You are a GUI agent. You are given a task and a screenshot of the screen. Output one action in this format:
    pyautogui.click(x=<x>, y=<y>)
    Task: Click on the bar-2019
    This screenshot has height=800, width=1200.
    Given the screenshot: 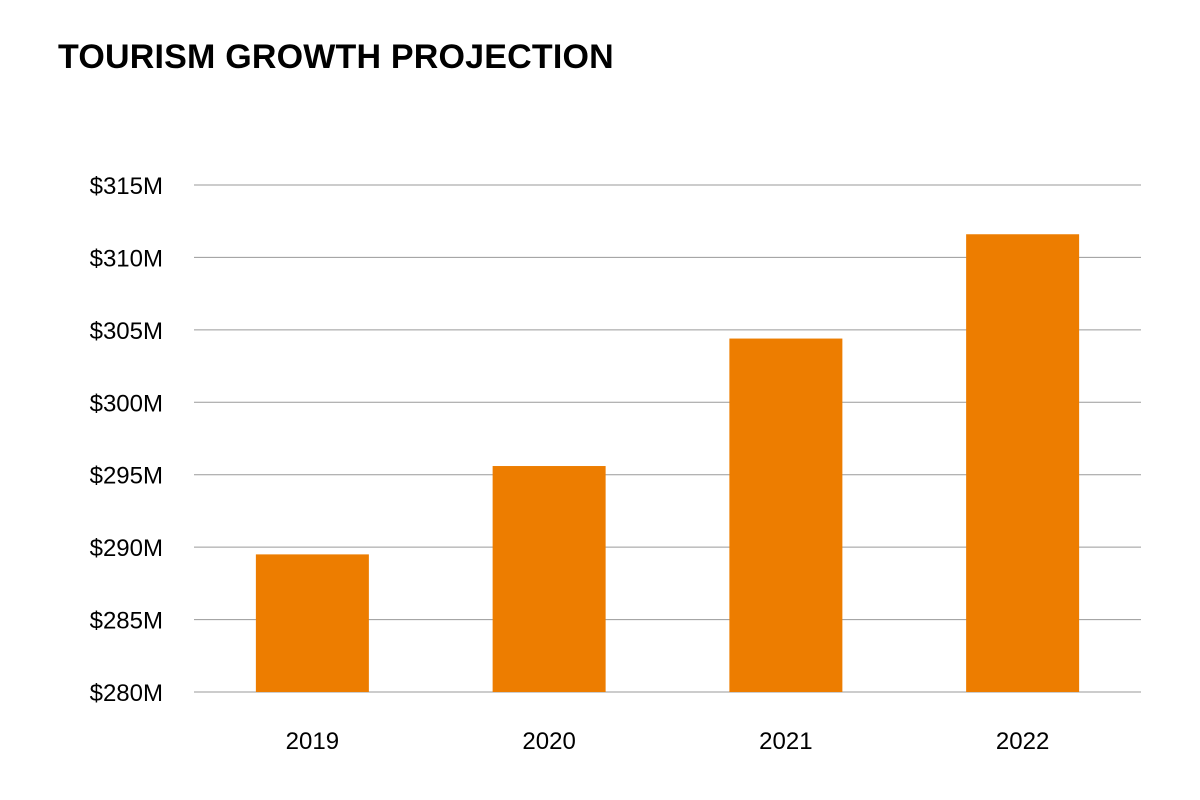 What is the action you would take?
    pyautogui.click(x=312, y=623)
    